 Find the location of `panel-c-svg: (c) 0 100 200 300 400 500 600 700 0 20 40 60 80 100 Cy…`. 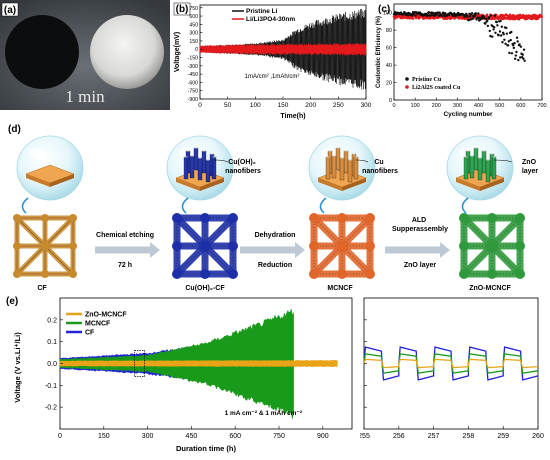

panel-c-svg: (c) 0 100 200 300 400 500 600 700 0 20 40 60 80 100 Cy… is located at coordinates (461, 60).